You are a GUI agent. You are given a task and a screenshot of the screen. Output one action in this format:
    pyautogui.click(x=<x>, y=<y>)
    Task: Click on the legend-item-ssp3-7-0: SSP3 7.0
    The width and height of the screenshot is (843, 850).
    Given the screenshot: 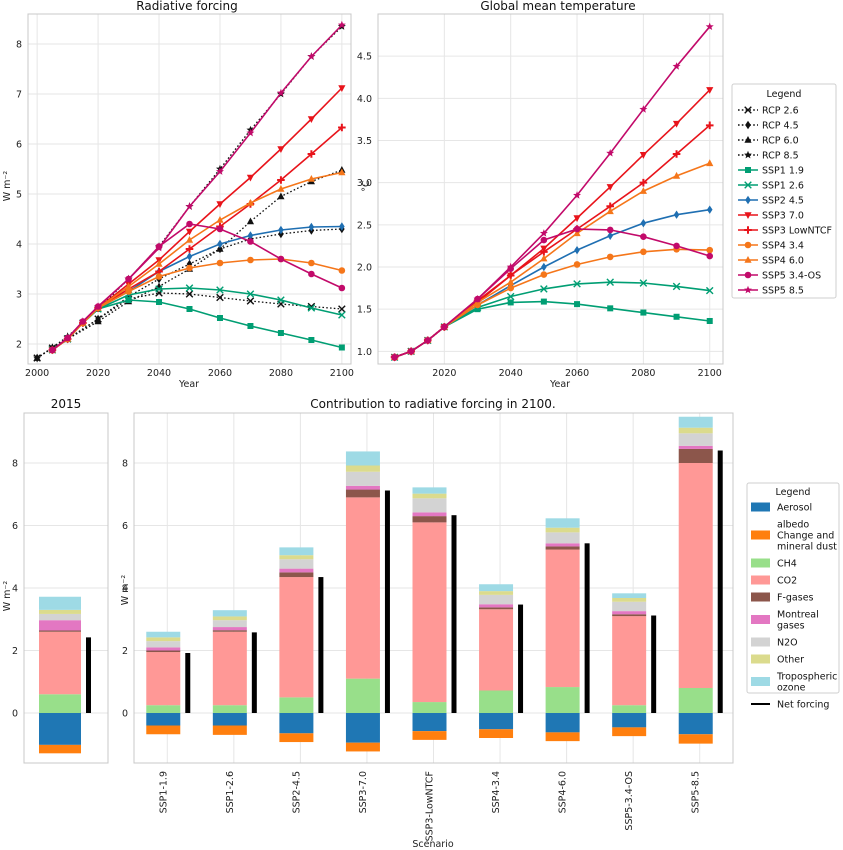 What is the action you would take?
    pyautogui.click(x=771, y=216)
    